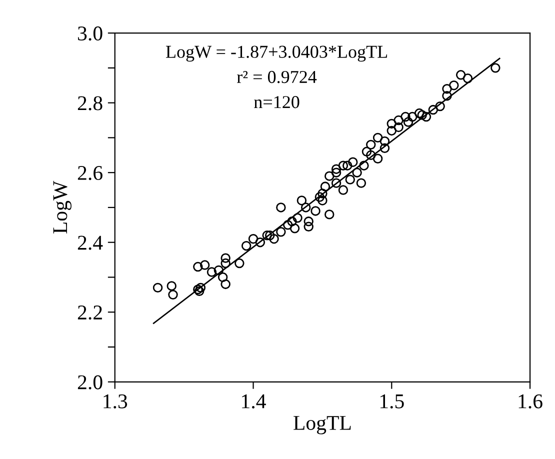 The width and height of the screenshot is (555, 459). Describe the element at coordinates (322, 425) in the screenshot. I see `x-axis-title: LogTL` at that location.